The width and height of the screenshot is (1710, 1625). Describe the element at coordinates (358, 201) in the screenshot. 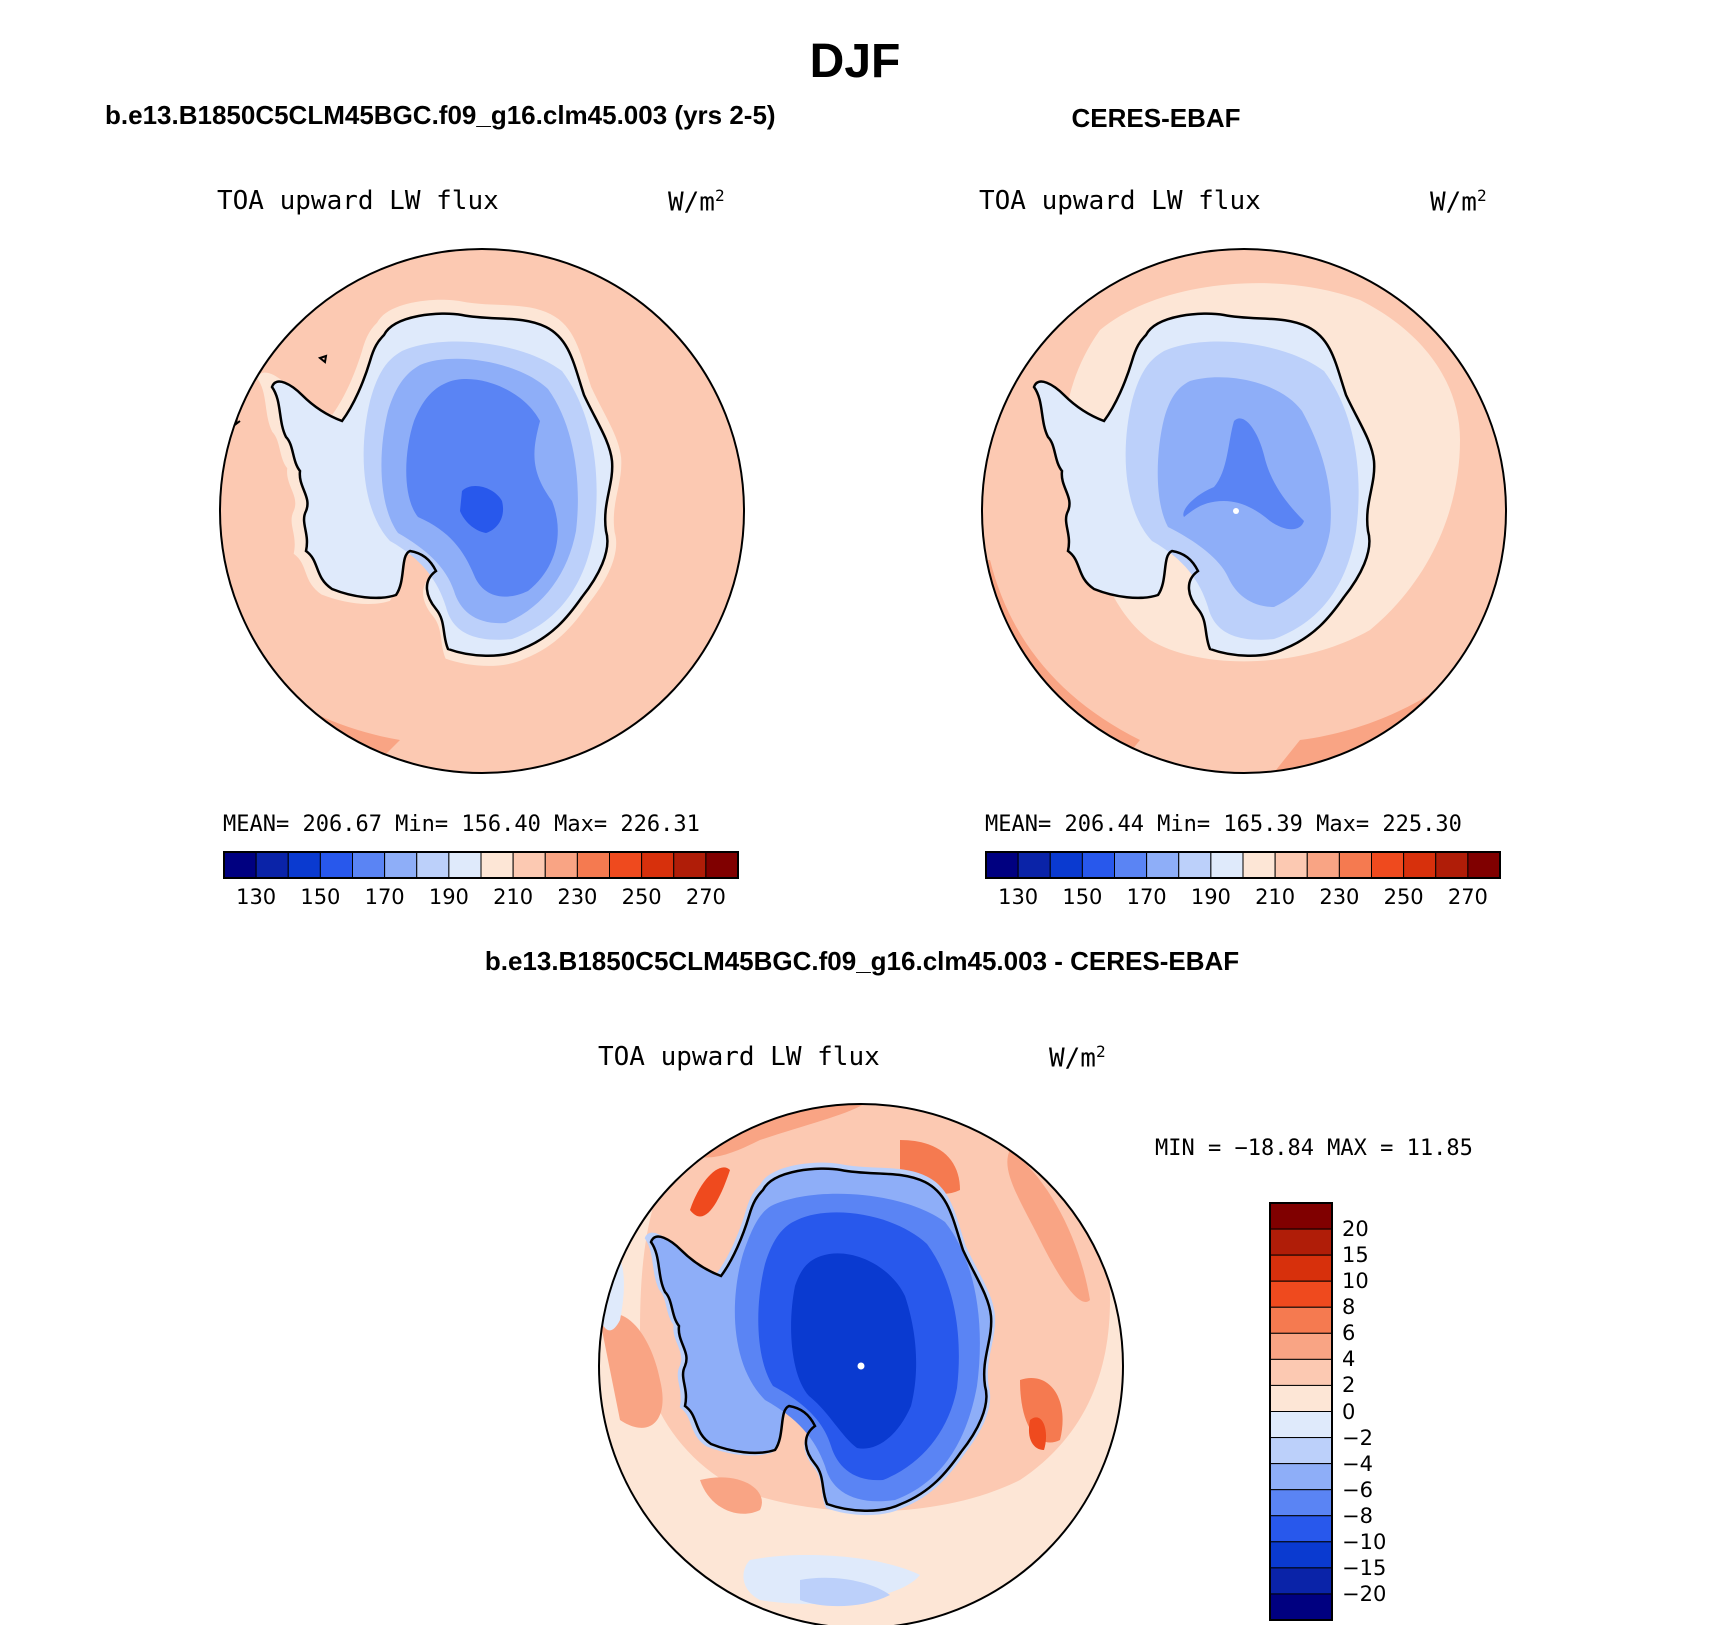

I see `variable-label-model: TOA upward LW flux` at that location.